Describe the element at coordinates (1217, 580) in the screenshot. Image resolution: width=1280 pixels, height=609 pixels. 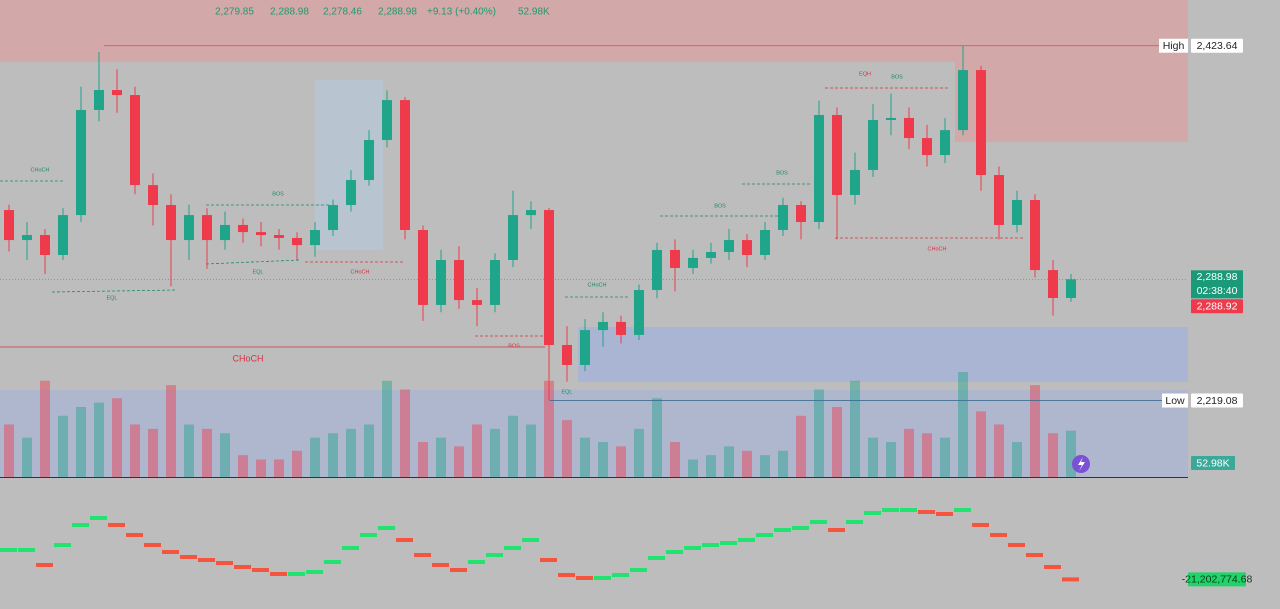
I see `oscillator-tag: -21,202,774.68` at that location.